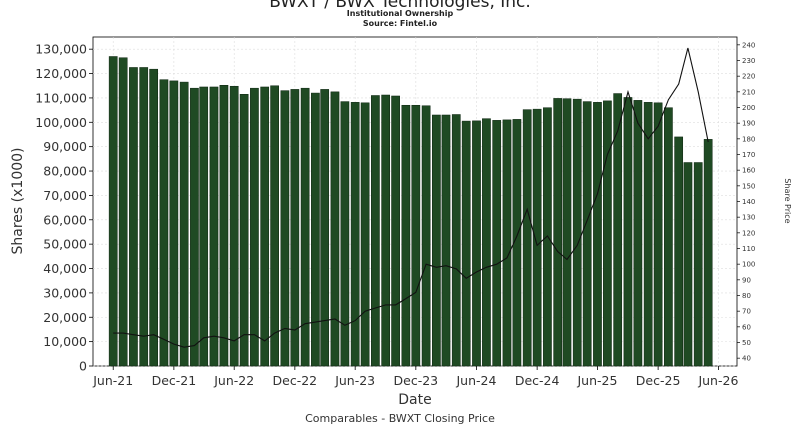  I want to click on y2-tick-label: 230, so click(748, 61).